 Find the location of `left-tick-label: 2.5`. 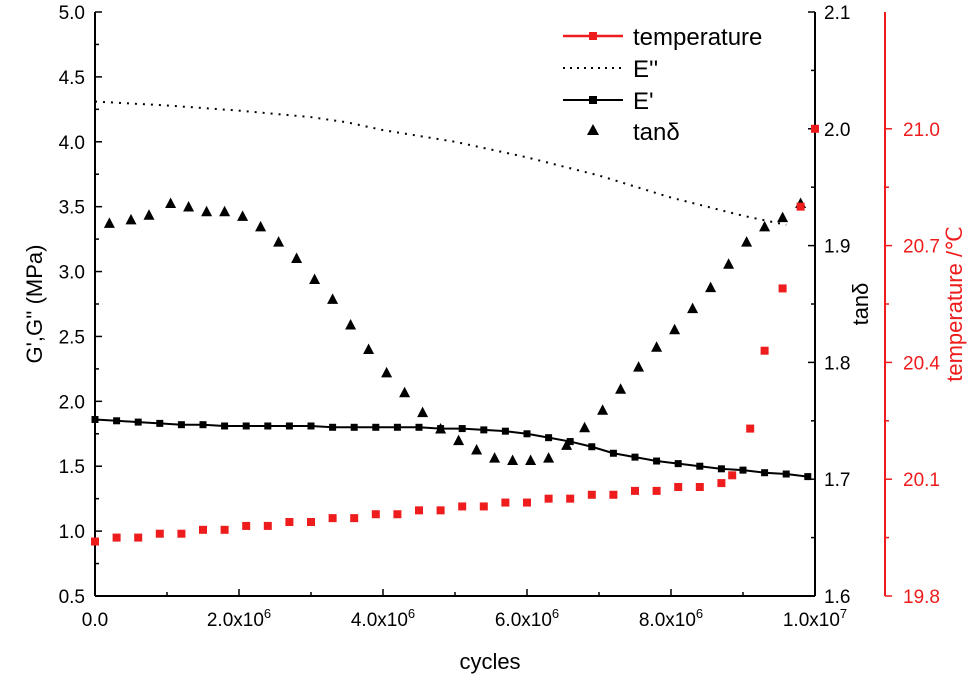

left-tick-label: 2.5 is located at coordinates (72, 337).